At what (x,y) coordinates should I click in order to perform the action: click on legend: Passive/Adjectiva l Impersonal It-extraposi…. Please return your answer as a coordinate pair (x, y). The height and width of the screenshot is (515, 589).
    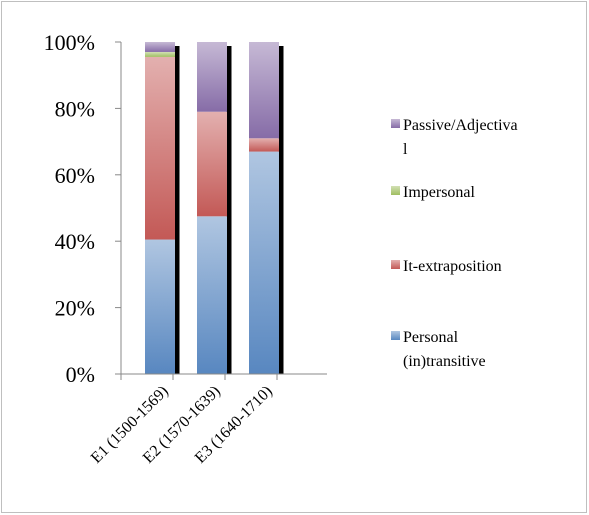
    Looking at the image, I should click on (454, 243).